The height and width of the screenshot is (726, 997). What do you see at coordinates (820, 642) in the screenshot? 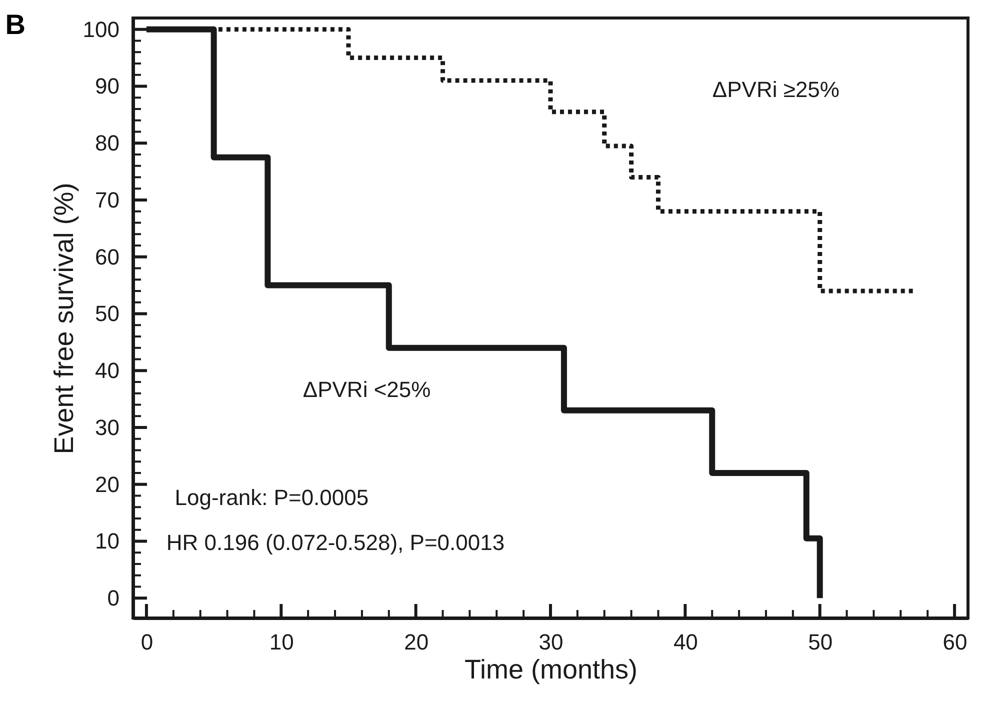
I see `x-tick-label: 50` at bounding box center [820, 642].